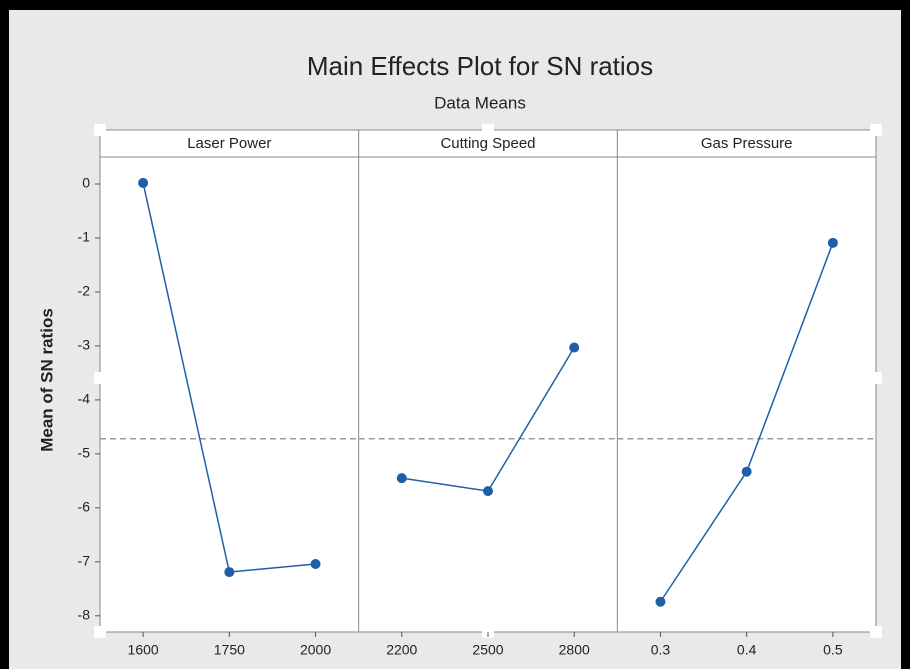  Describe the element at coordinates (401, 650) in the screenshot. I see `x-tick-label: 2200` at that location.